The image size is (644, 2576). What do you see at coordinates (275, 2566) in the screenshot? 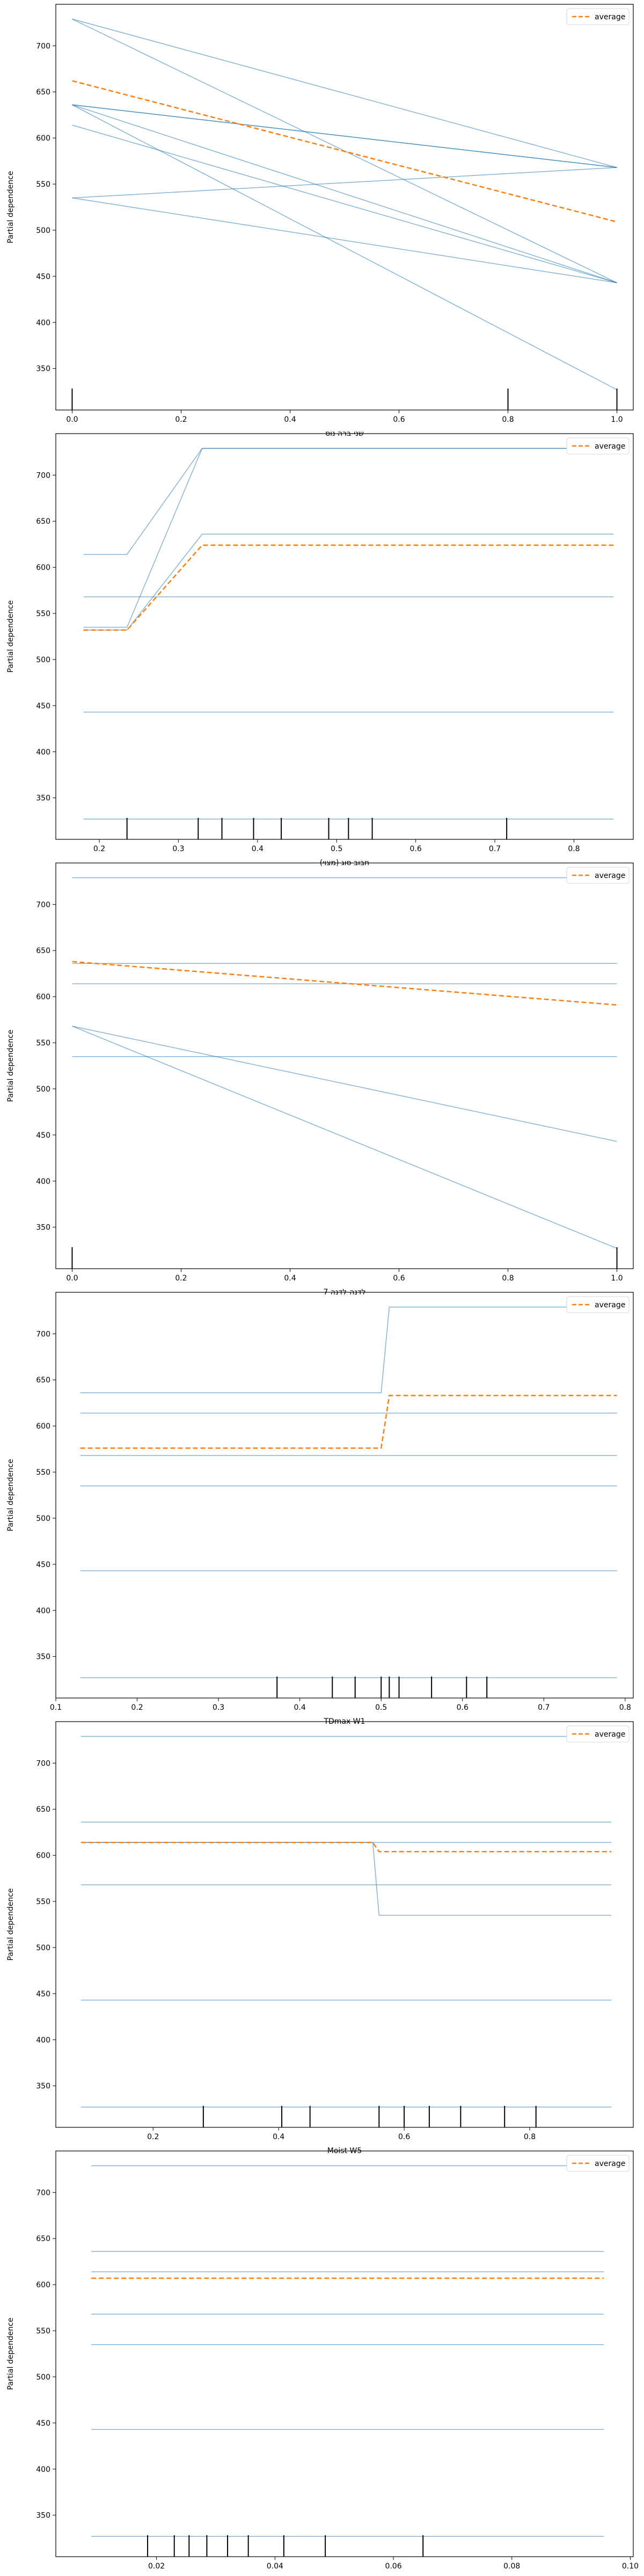
I see `x-tick-label: 0.04` at bounding box center [275, 2566].